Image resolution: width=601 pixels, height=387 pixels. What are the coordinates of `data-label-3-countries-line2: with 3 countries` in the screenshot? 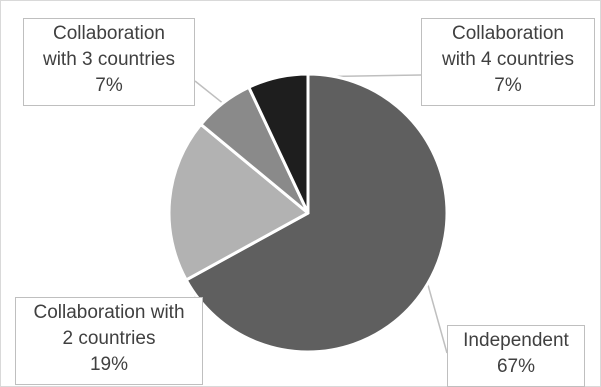 It's located at (108, 59).